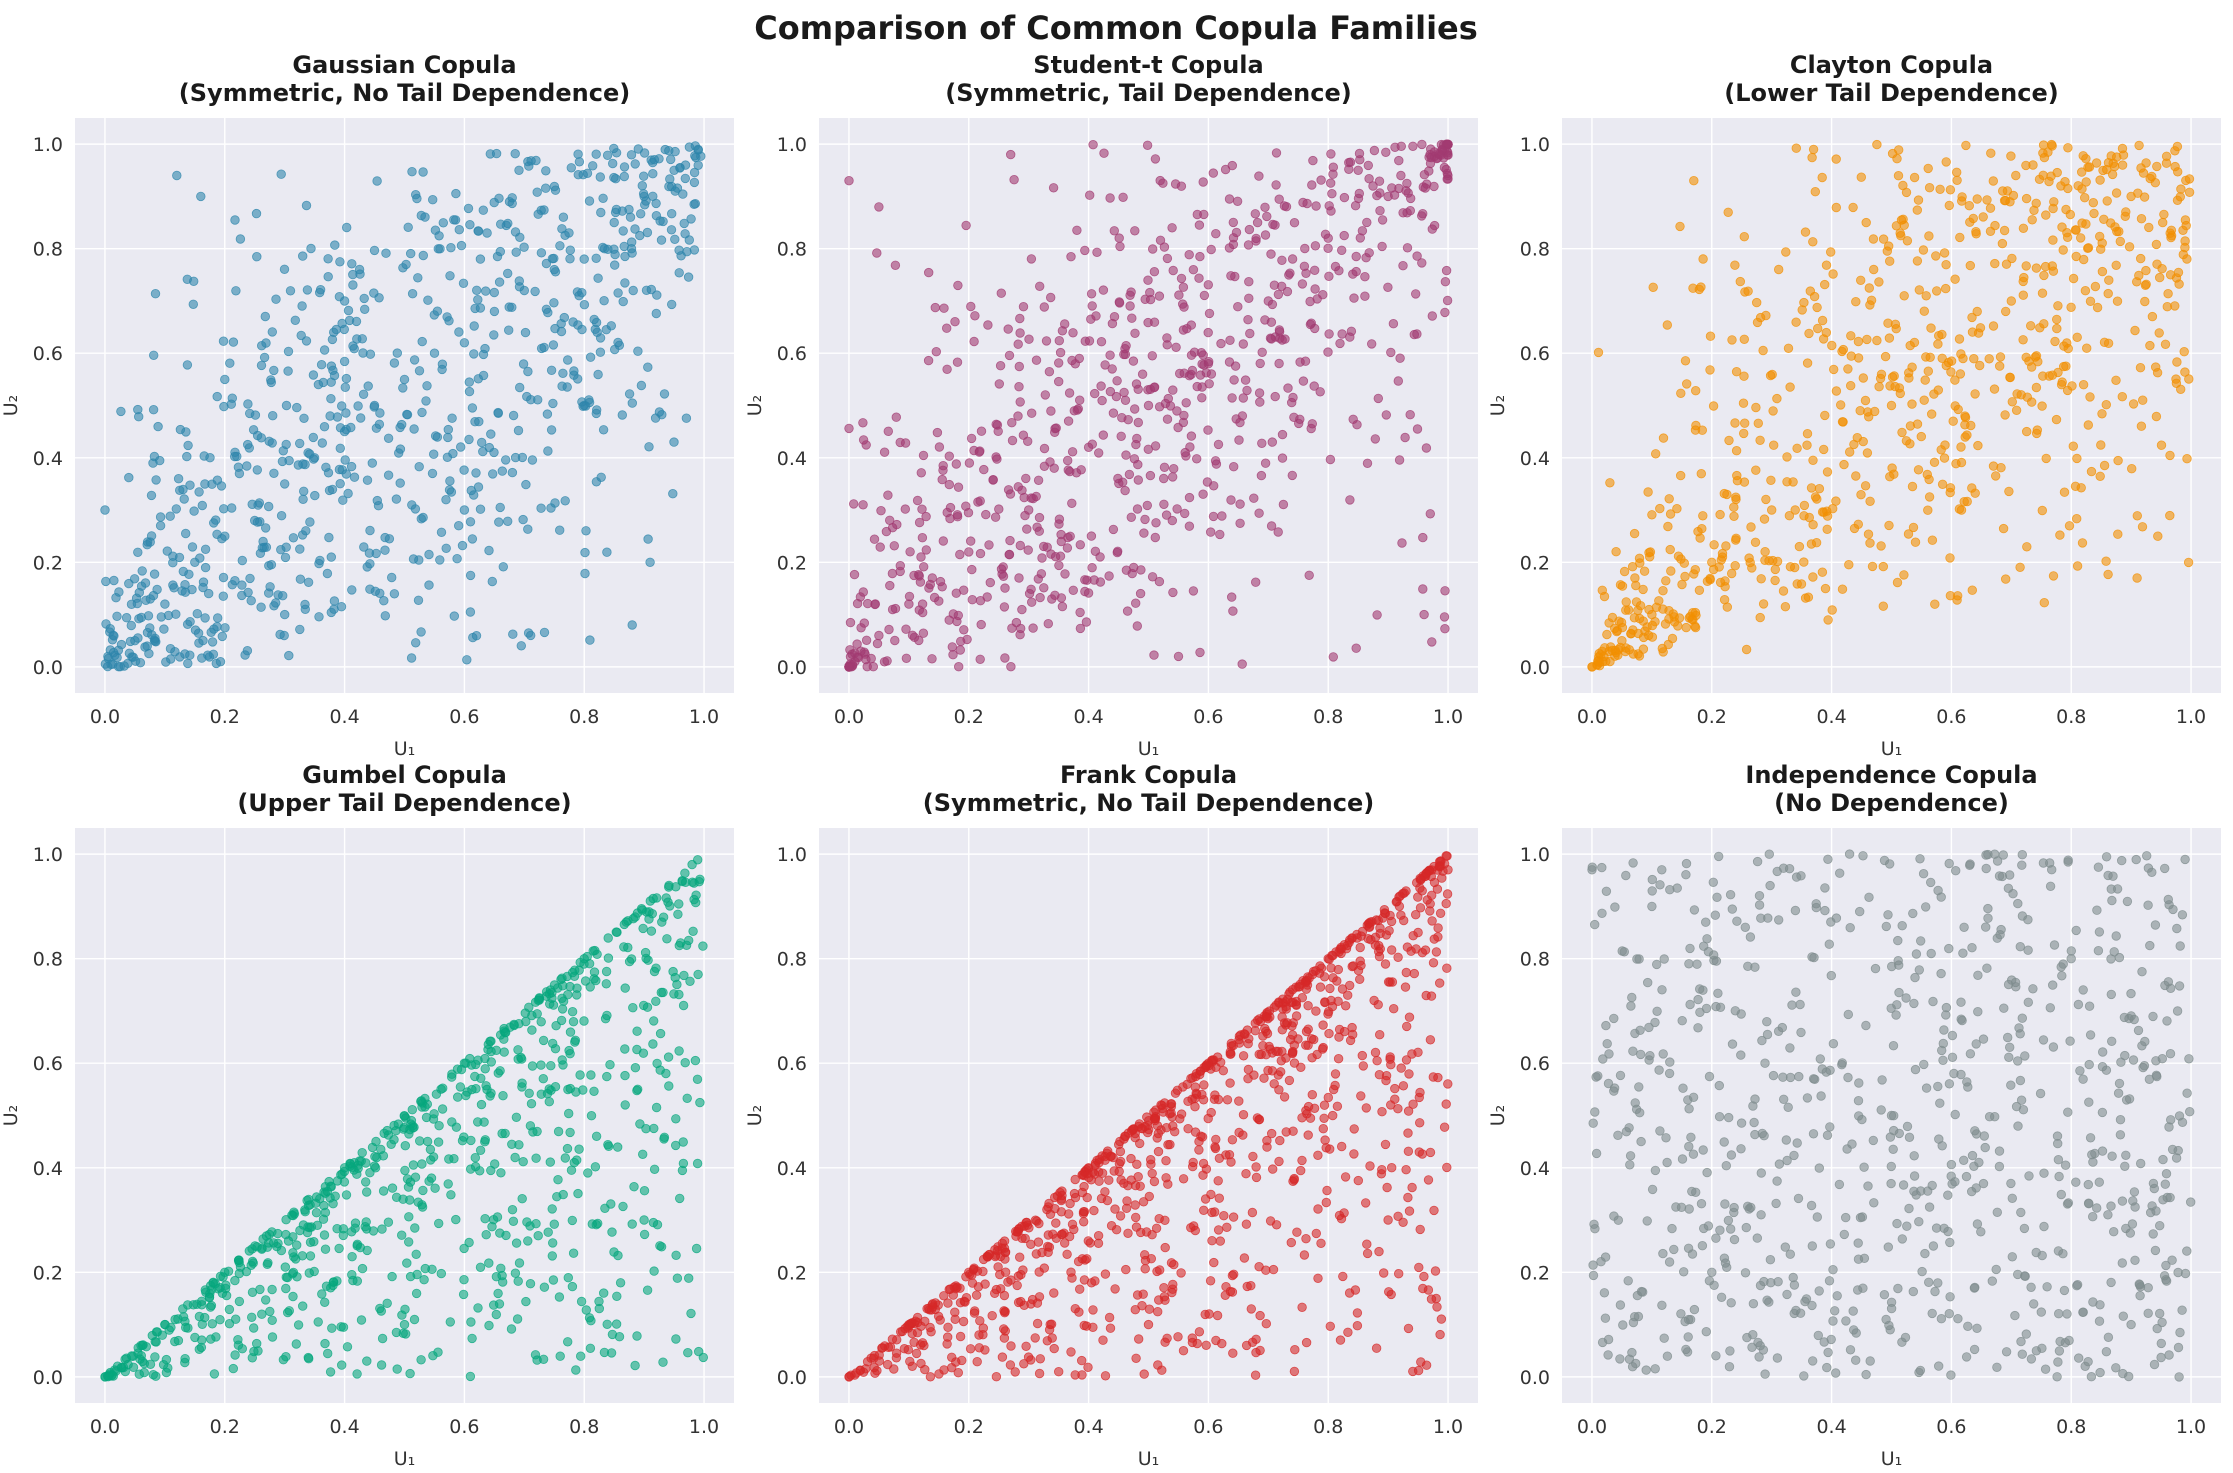 The image size is (2233, 1473). Describe the element at coordinates (2191, 1427) in the screenshot. I see `x-tick-label: 1.0` at that location.